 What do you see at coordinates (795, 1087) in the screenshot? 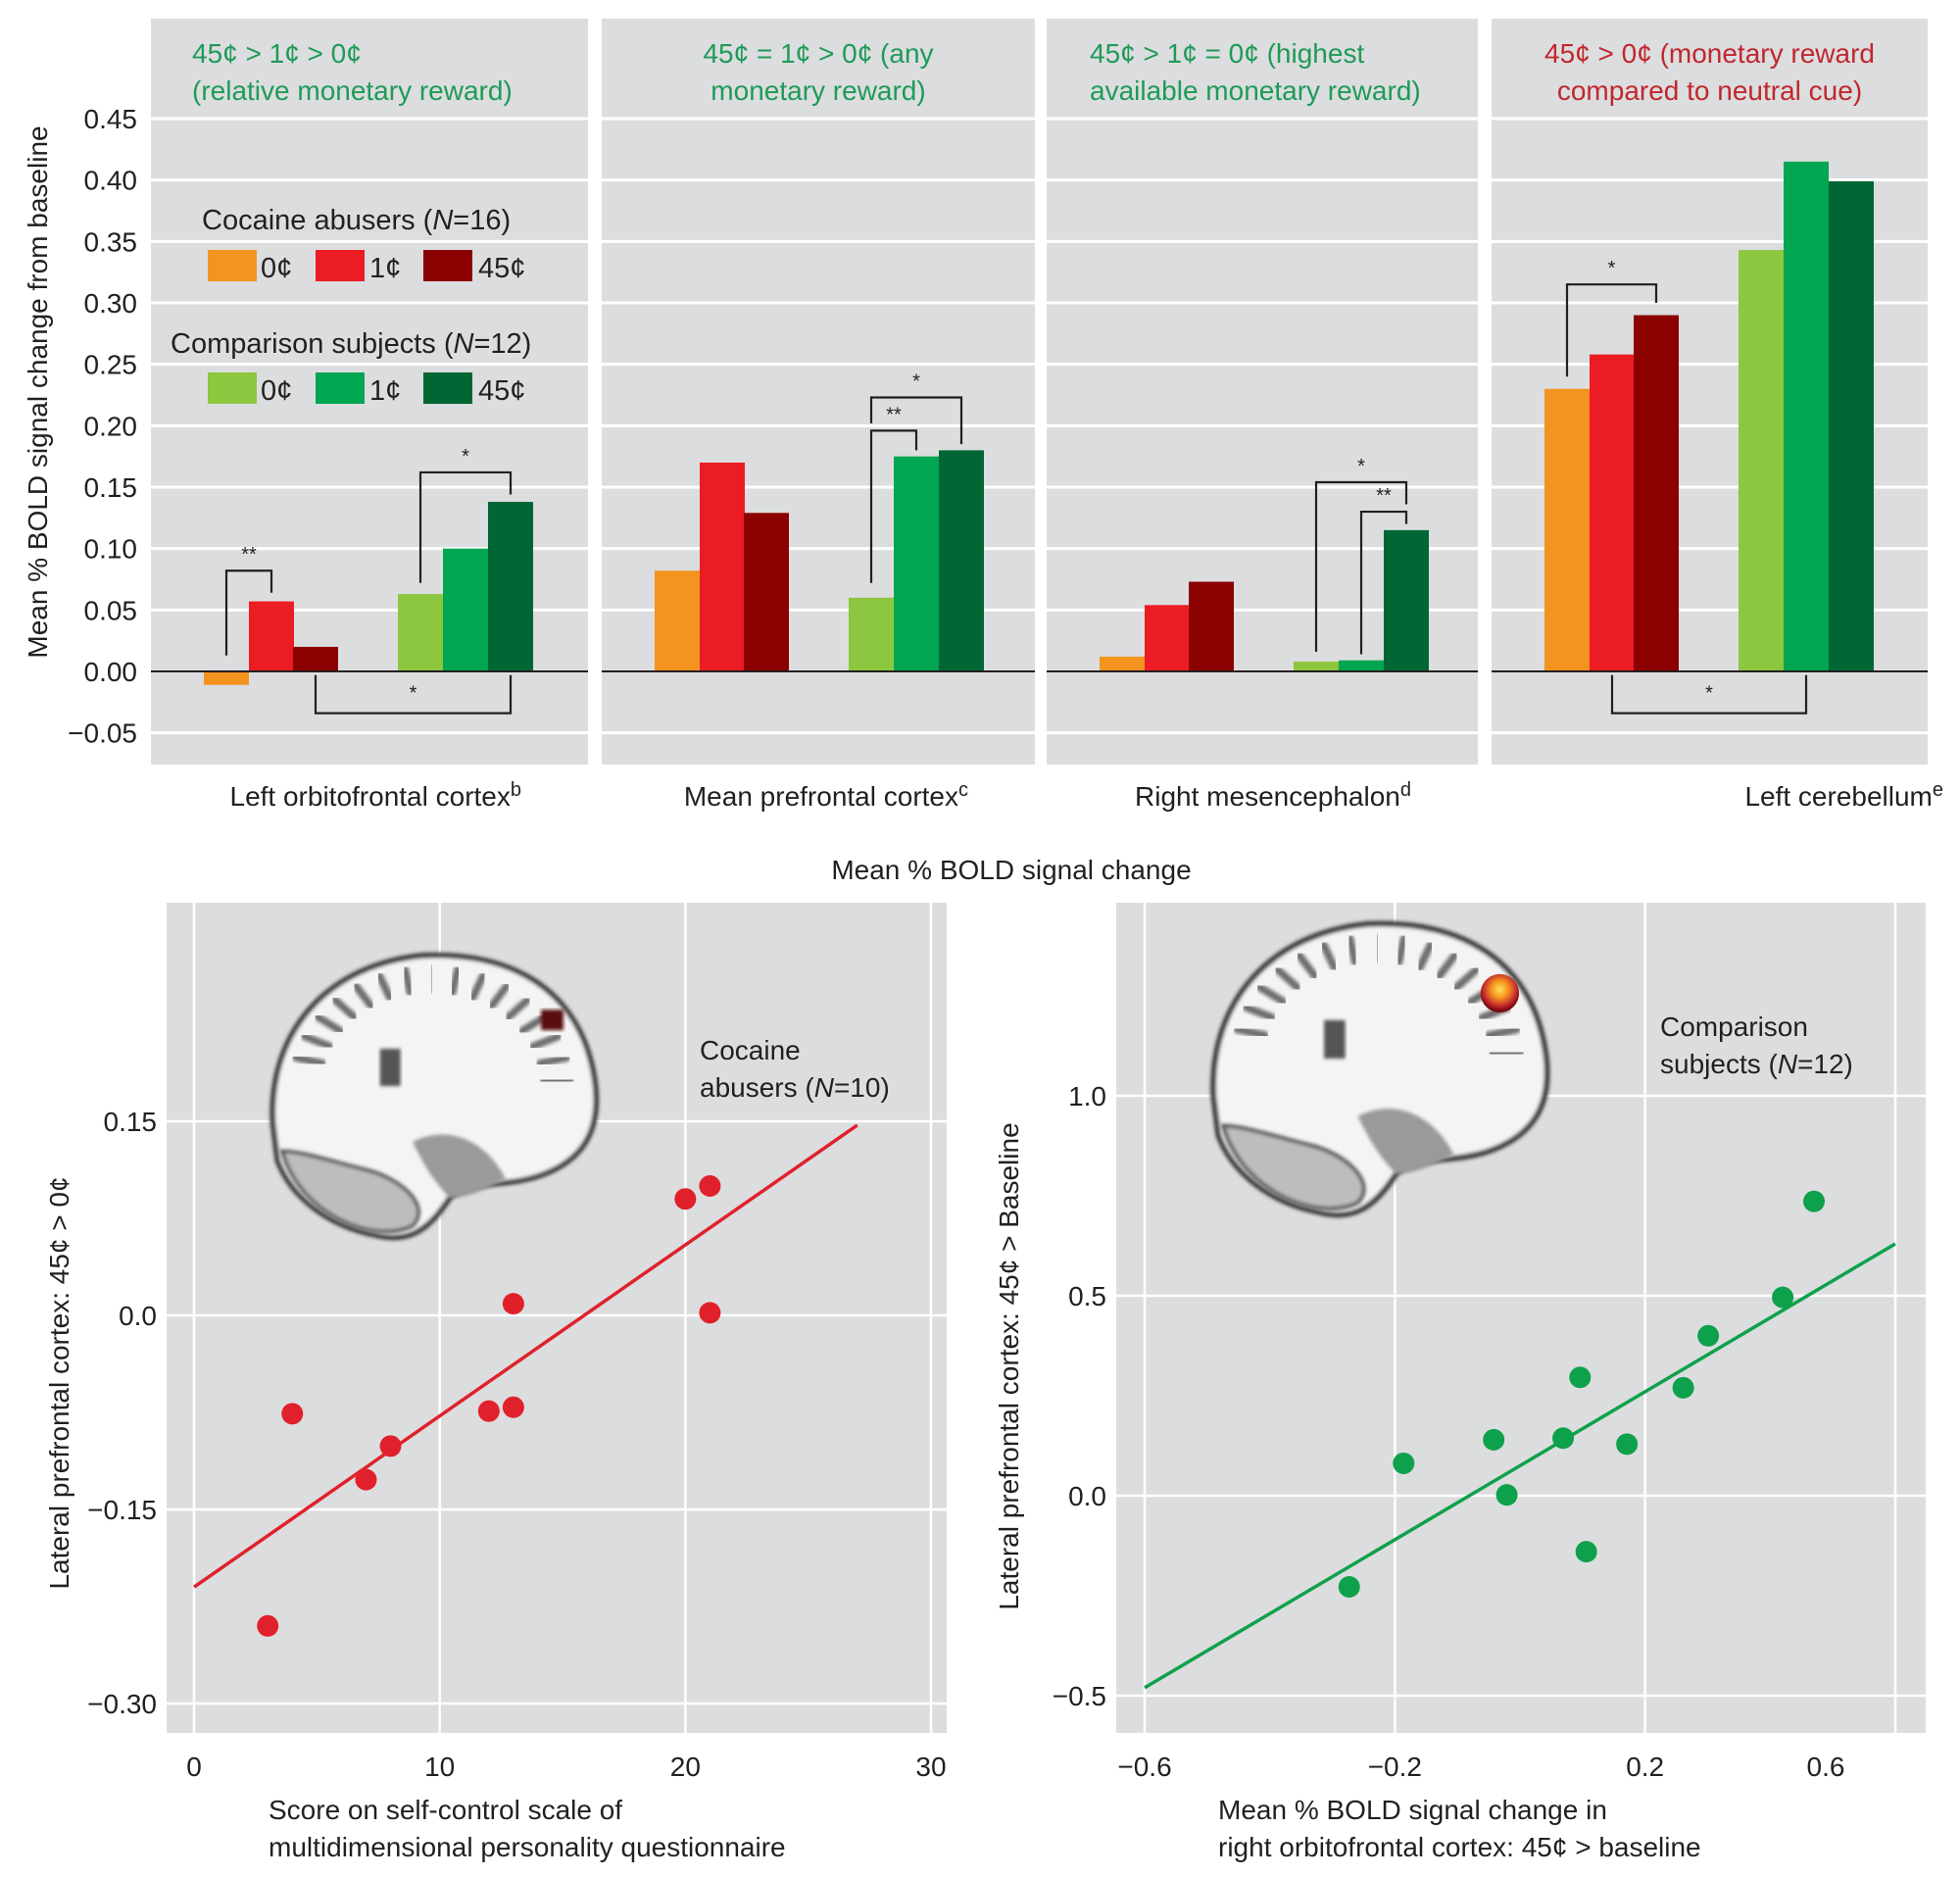
I see `group-annotation-line2: abusers (N=10)` at bounding box center [795, 1087].